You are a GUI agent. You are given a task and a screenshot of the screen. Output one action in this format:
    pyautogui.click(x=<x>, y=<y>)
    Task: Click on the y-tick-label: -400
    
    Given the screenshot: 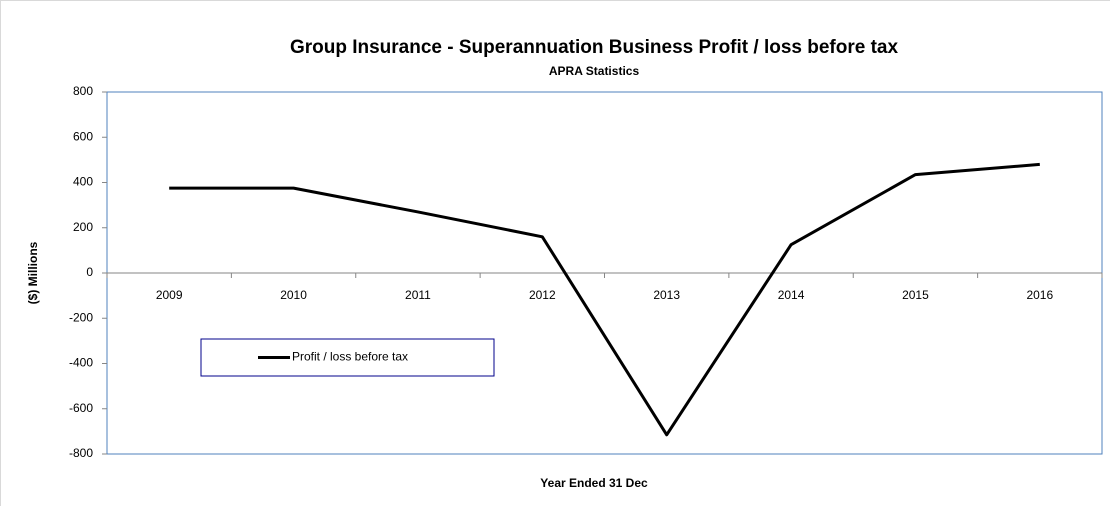 What is the action you would take?
    pyautogui.click(x=81, y=363)
    